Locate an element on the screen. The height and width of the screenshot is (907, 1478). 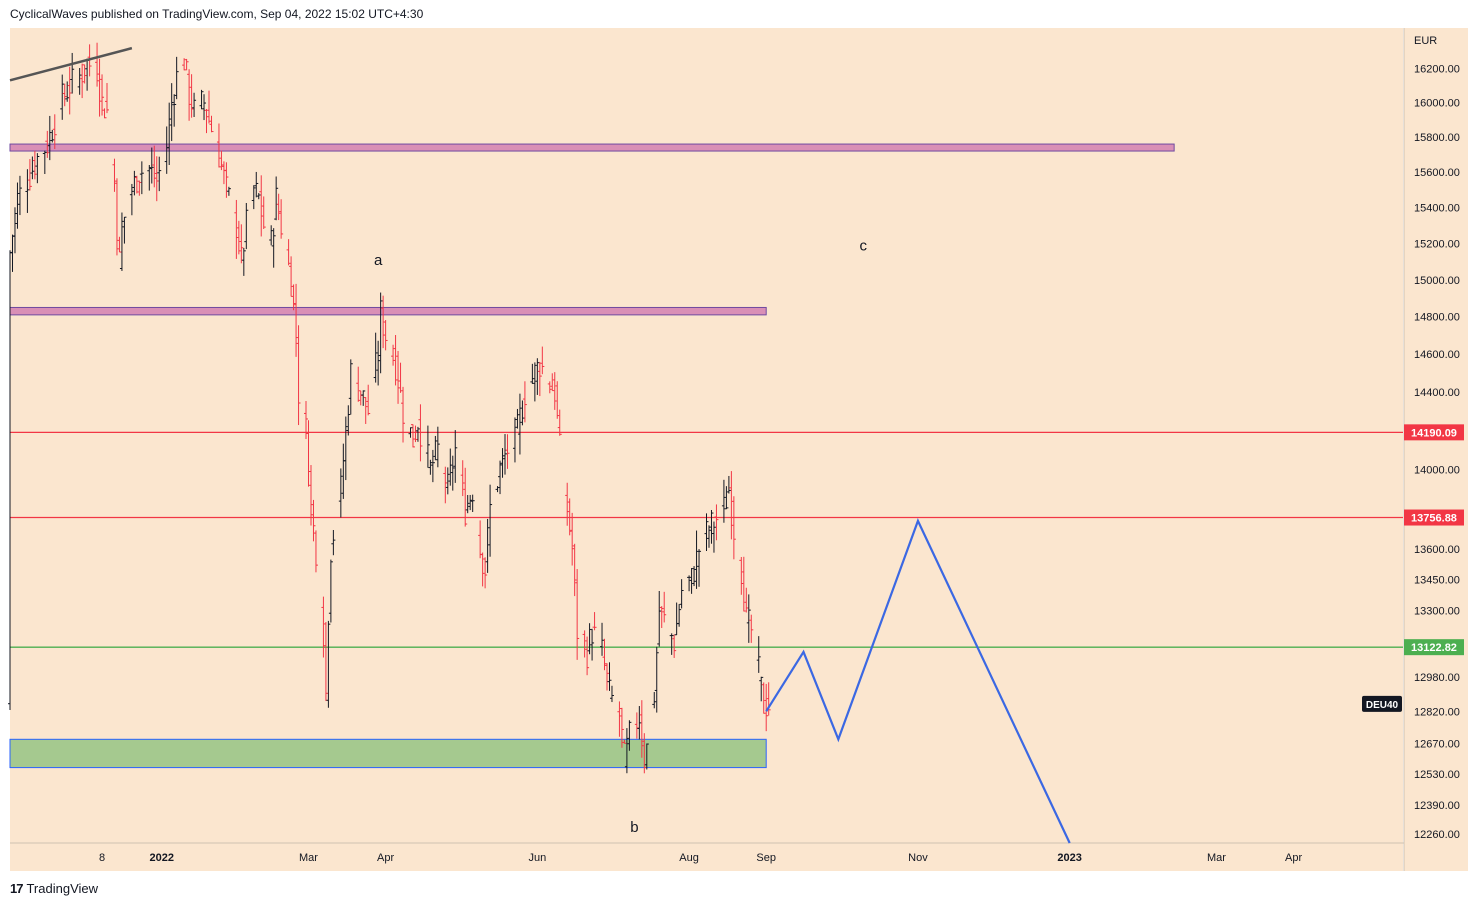
symbol-badge-text: DEU40 is located at coordinates (1382, 705).